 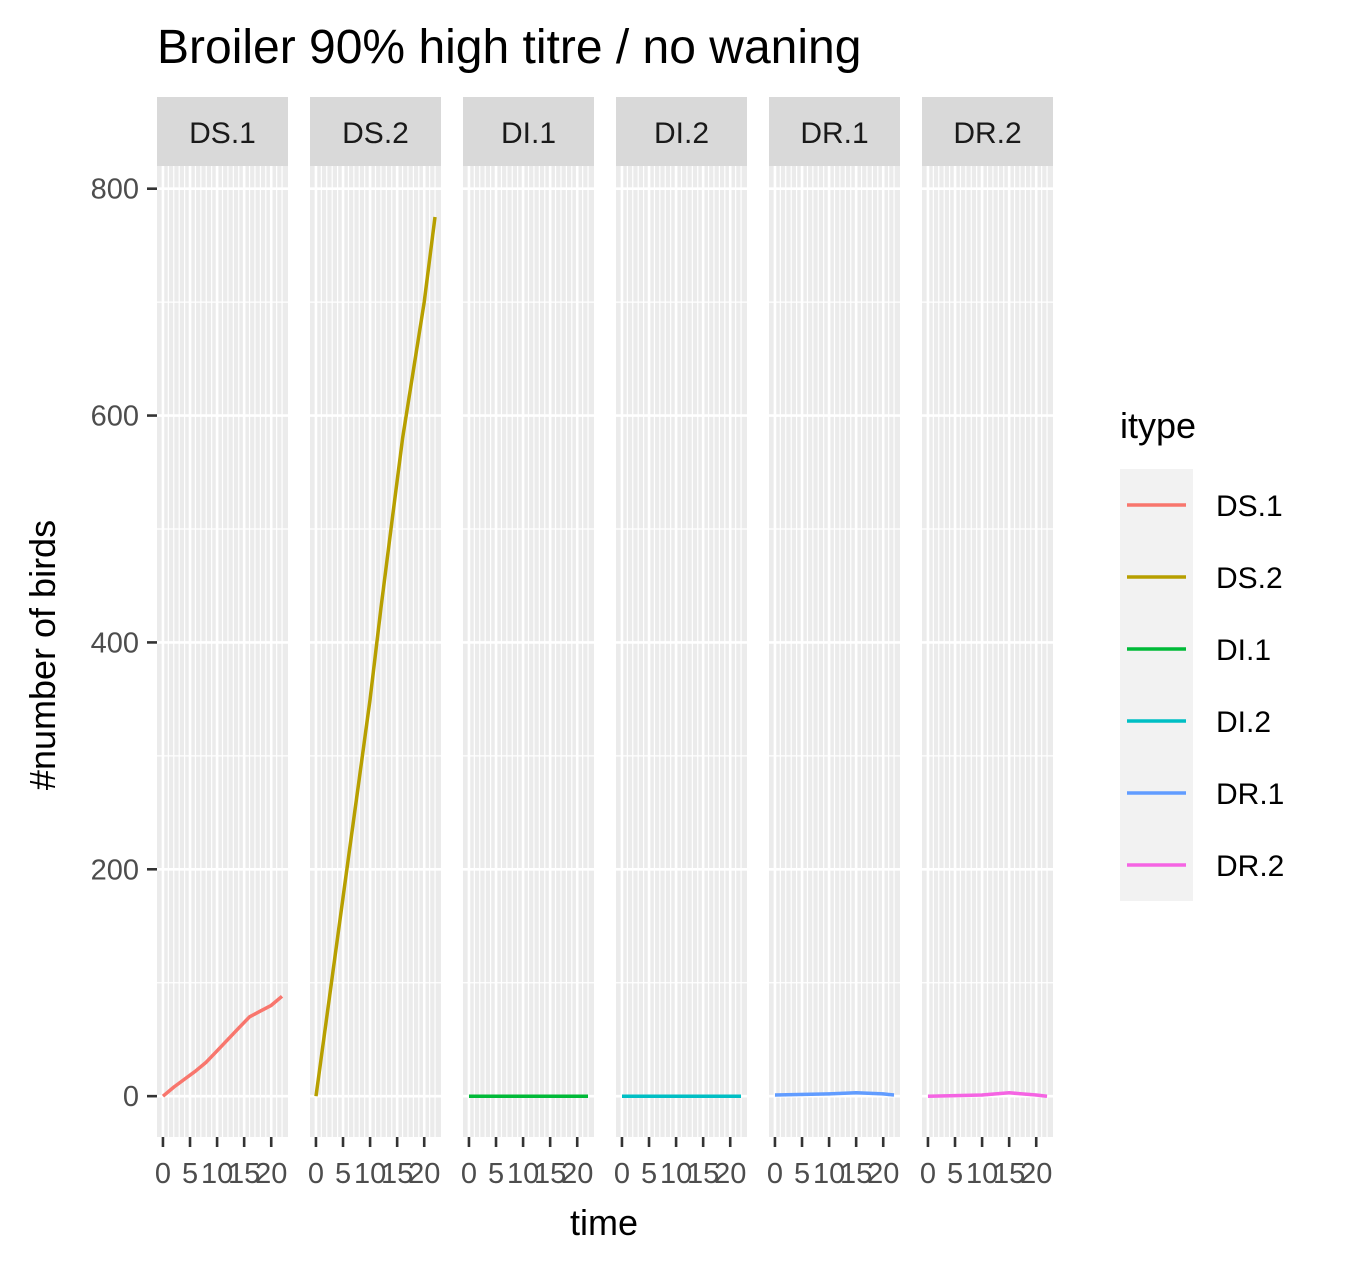 What do you see at coordinates (42, 655) in the screenshot?
I see `y-axis-title: #number of birds` at bounding box center [42, 655].